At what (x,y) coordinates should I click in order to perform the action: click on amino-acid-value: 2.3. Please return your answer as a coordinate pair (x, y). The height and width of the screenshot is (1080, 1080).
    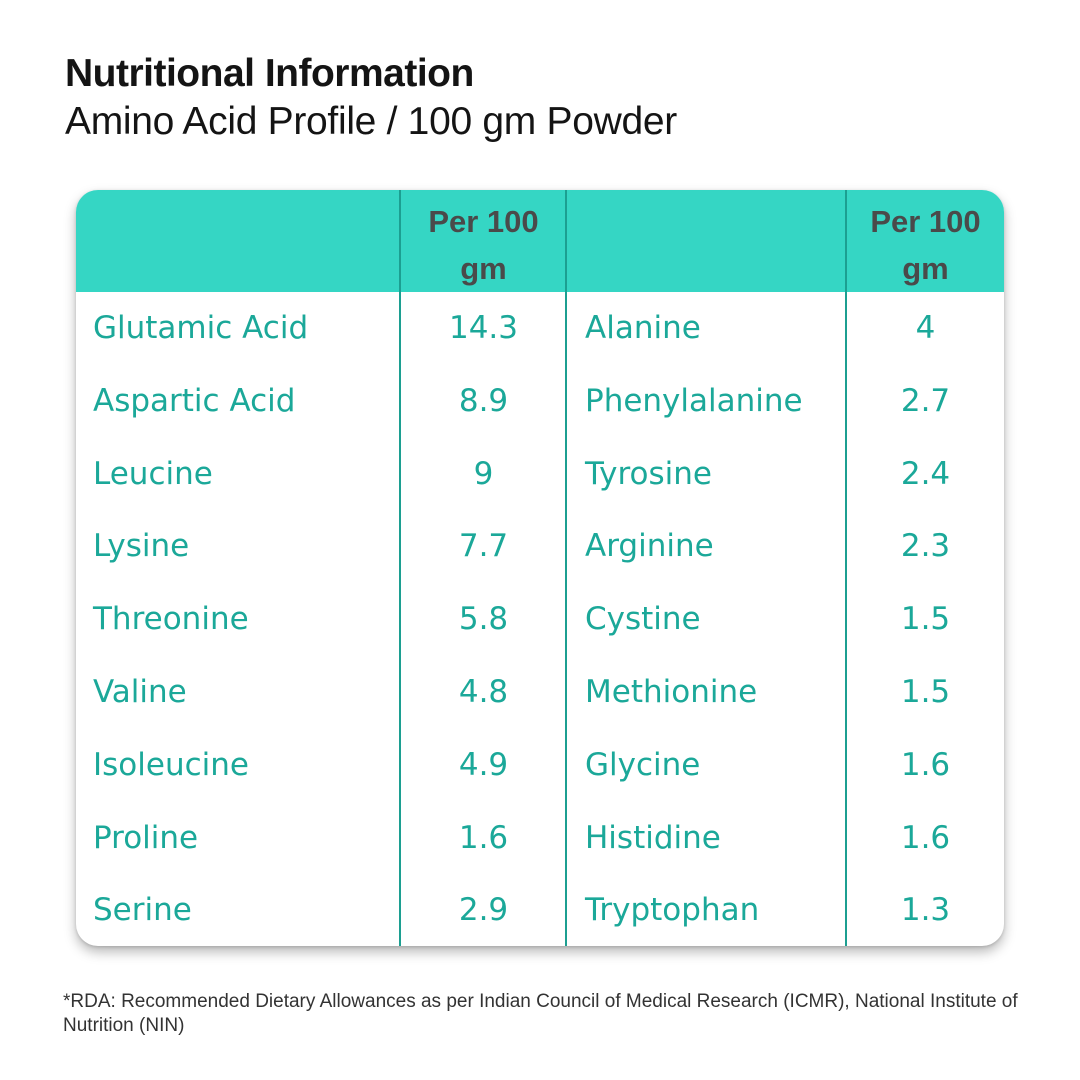
    Looking at the image, I should click on (925, 546).